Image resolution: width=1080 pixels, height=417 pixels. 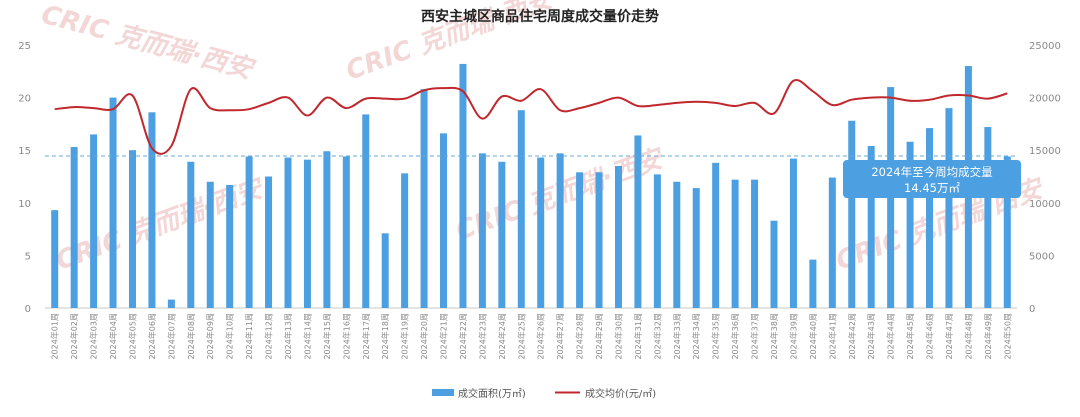 What do you see at coordinates (171, 336) in the screenshot?
I see `x-tick-label: 2024年07周` at bounding box center [171, 336].